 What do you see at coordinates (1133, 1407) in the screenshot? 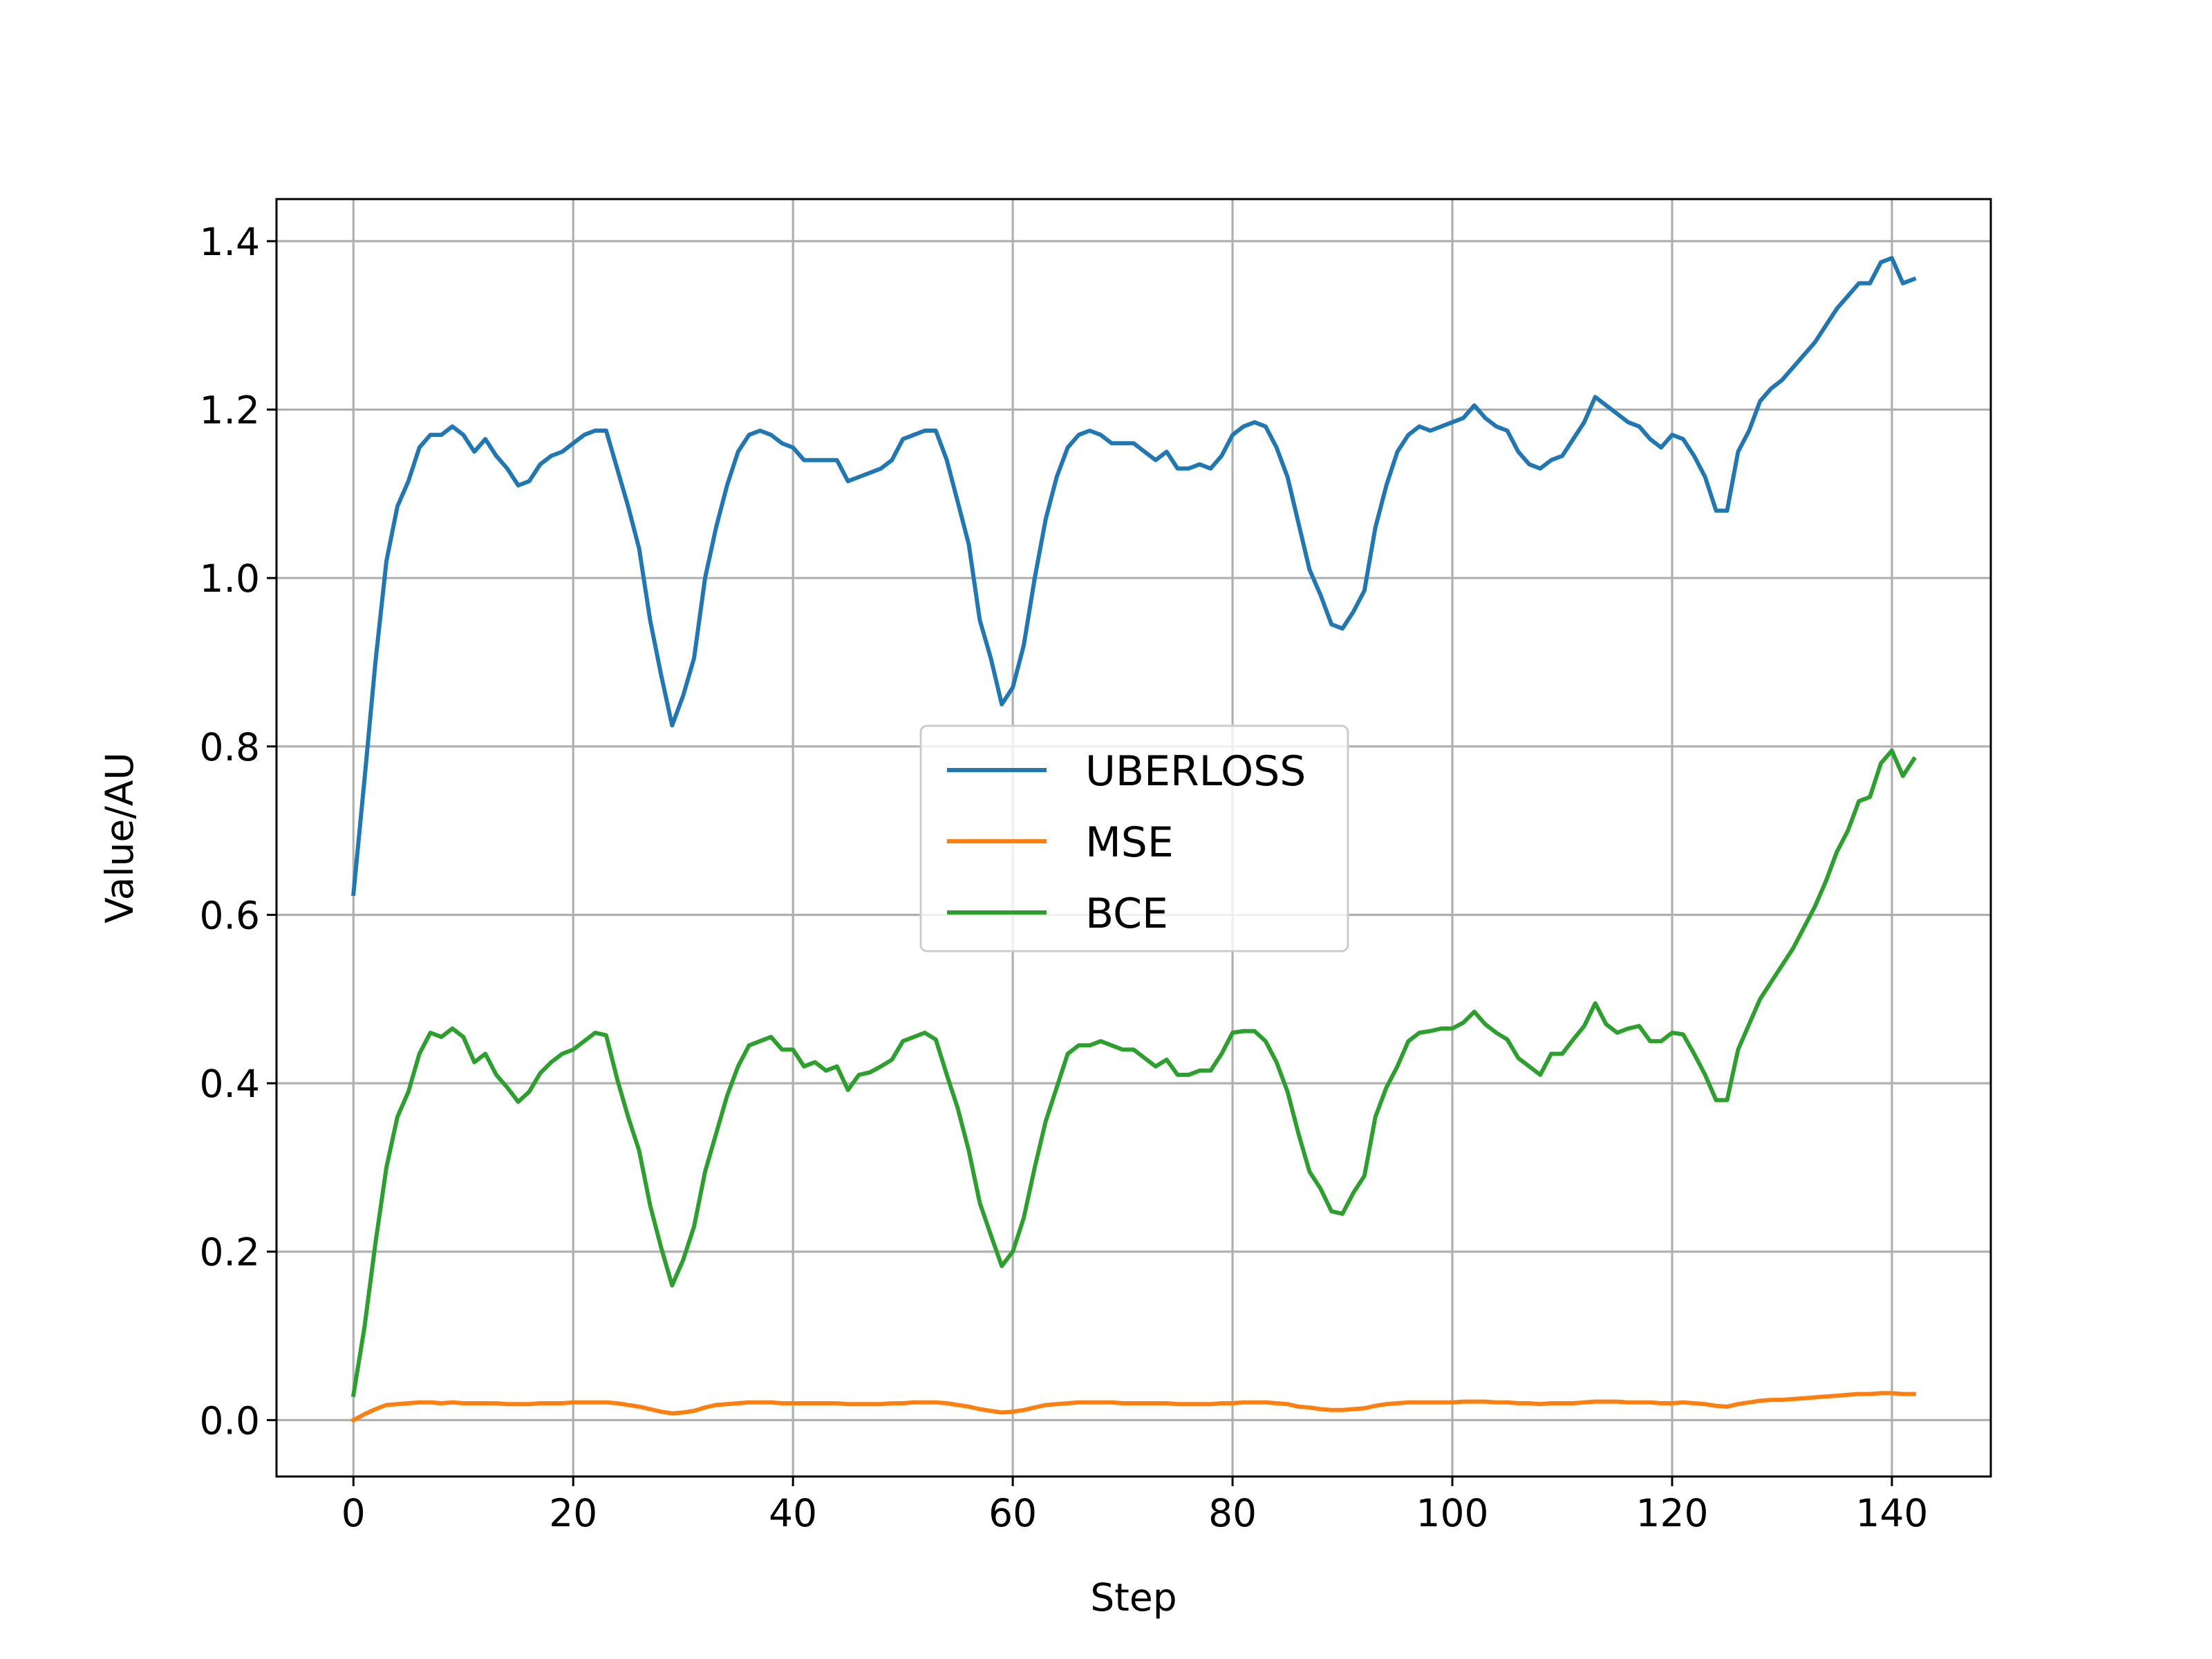
I see `series-line-mse` at bounding box center [1133, 1407].